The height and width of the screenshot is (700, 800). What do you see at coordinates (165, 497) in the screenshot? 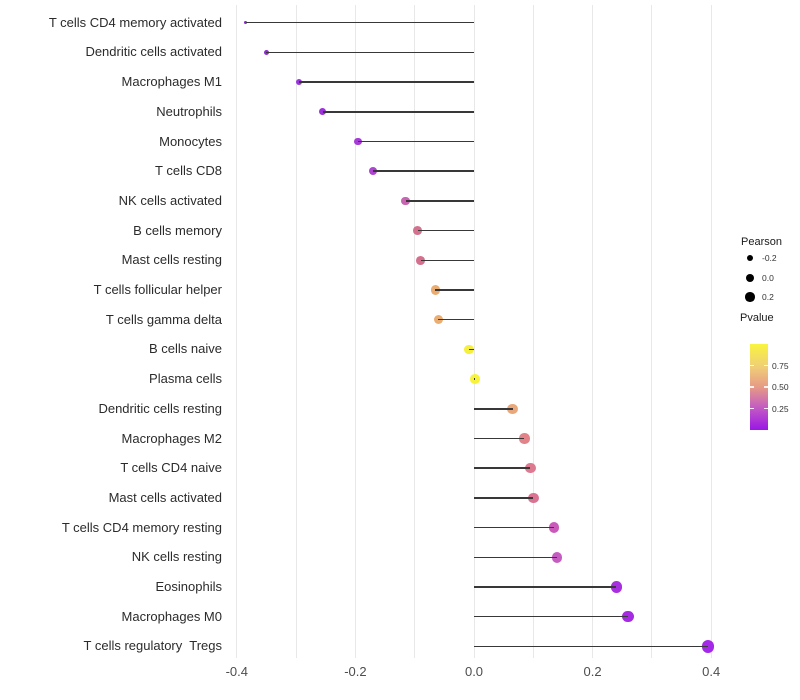
I see `y-axis-label: Mast cells activated` at bounding box center [165, 497].